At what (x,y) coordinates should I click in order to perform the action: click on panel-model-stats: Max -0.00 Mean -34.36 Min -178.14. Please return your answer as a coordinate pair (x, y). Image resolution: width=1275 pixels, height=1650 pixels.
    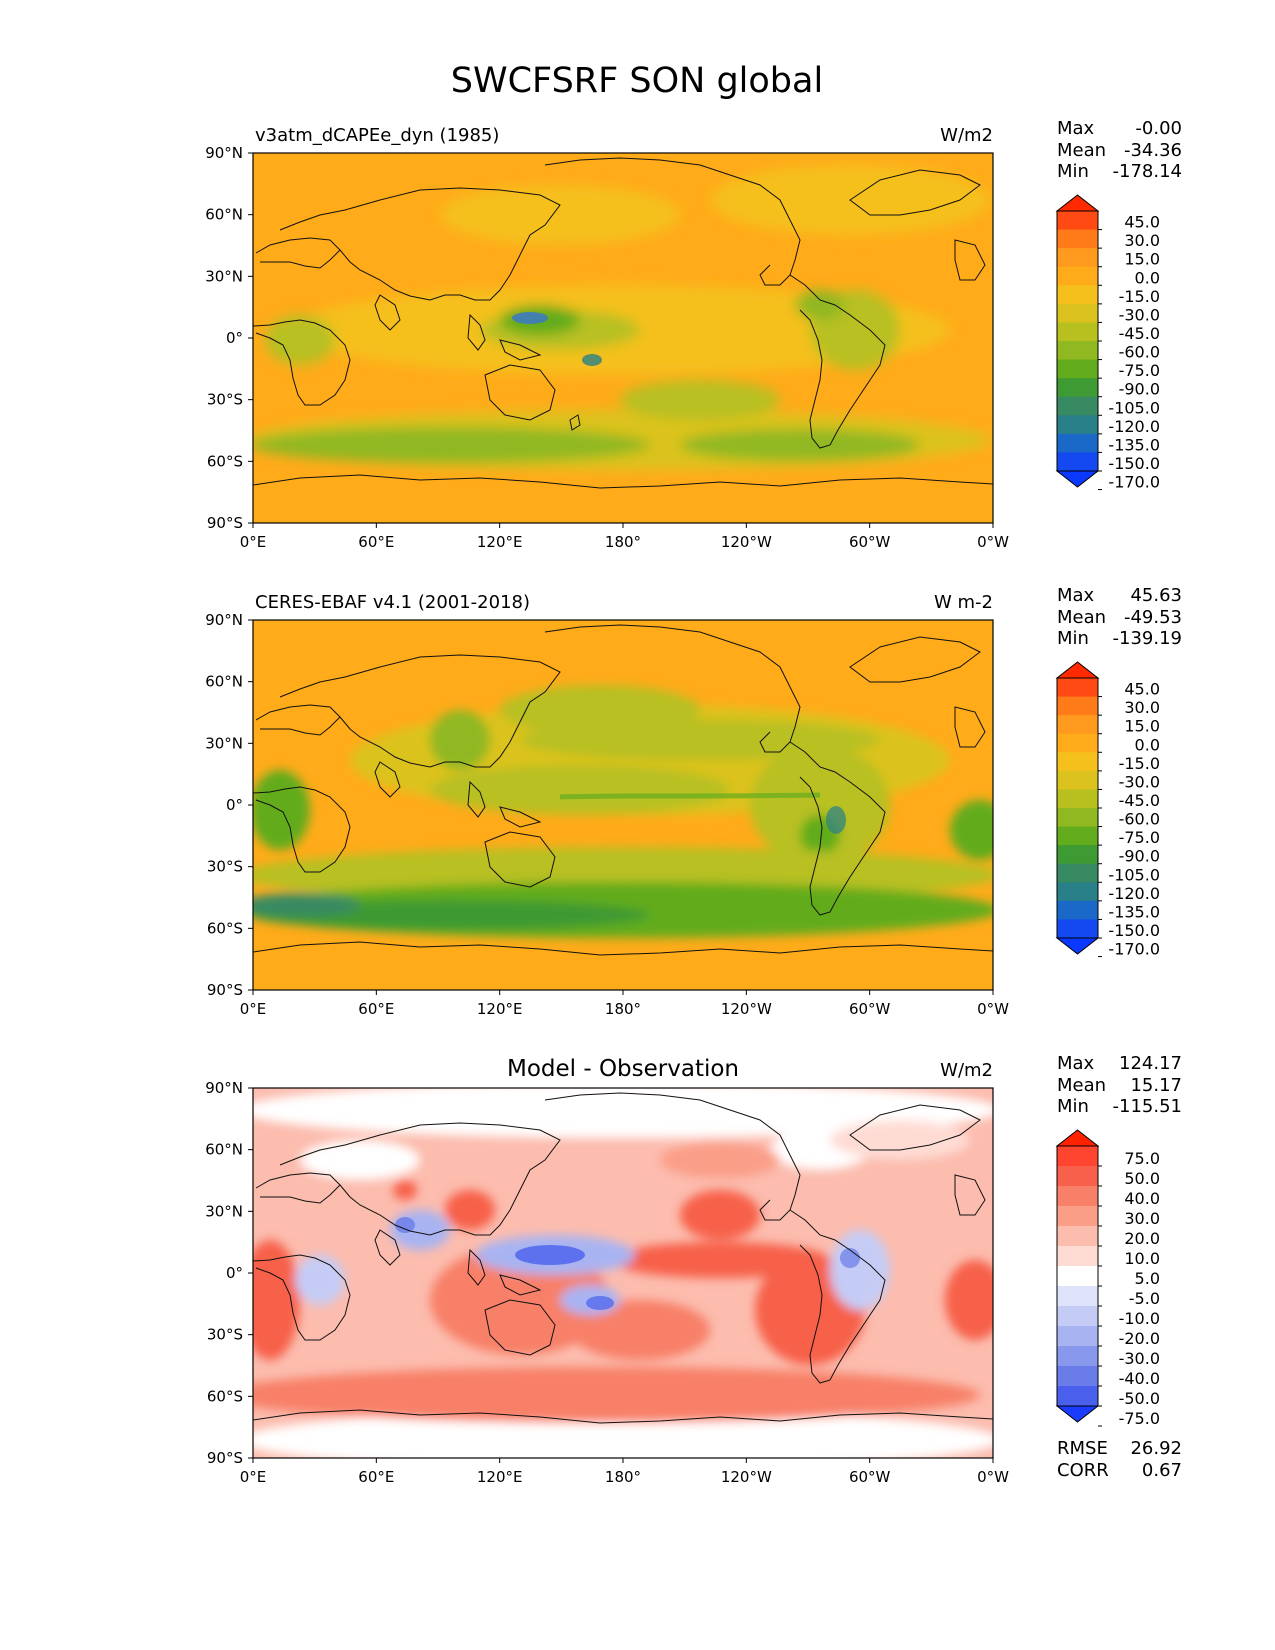
    Looking at the image, I should click on (1119, 150).